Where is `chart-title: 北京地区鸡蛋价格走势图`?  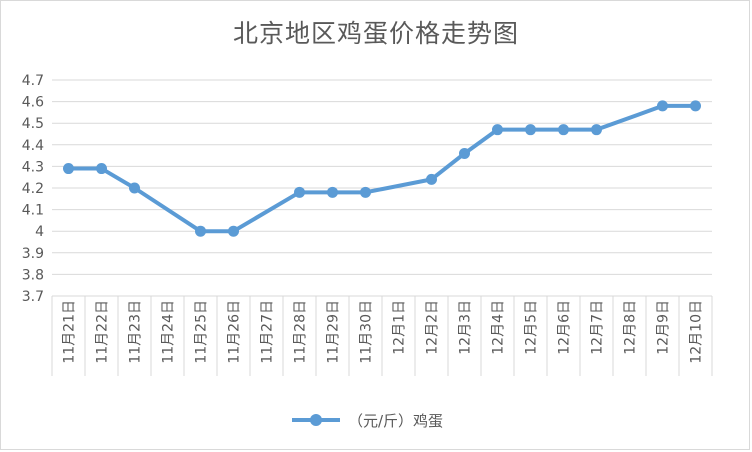 chart-title: 北京地区鸡蛋价格走势图 is located at coordinates (375, 33).